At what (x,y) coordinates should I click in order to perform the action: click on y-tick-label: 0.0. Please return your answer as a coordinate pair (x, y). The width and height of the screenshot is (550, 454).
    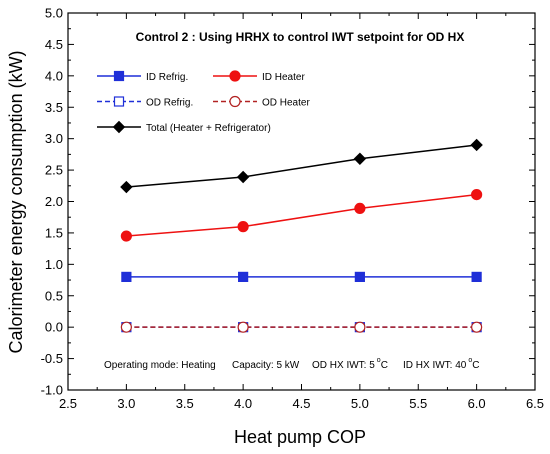
    Looking at the image, I should click on (54, 327).